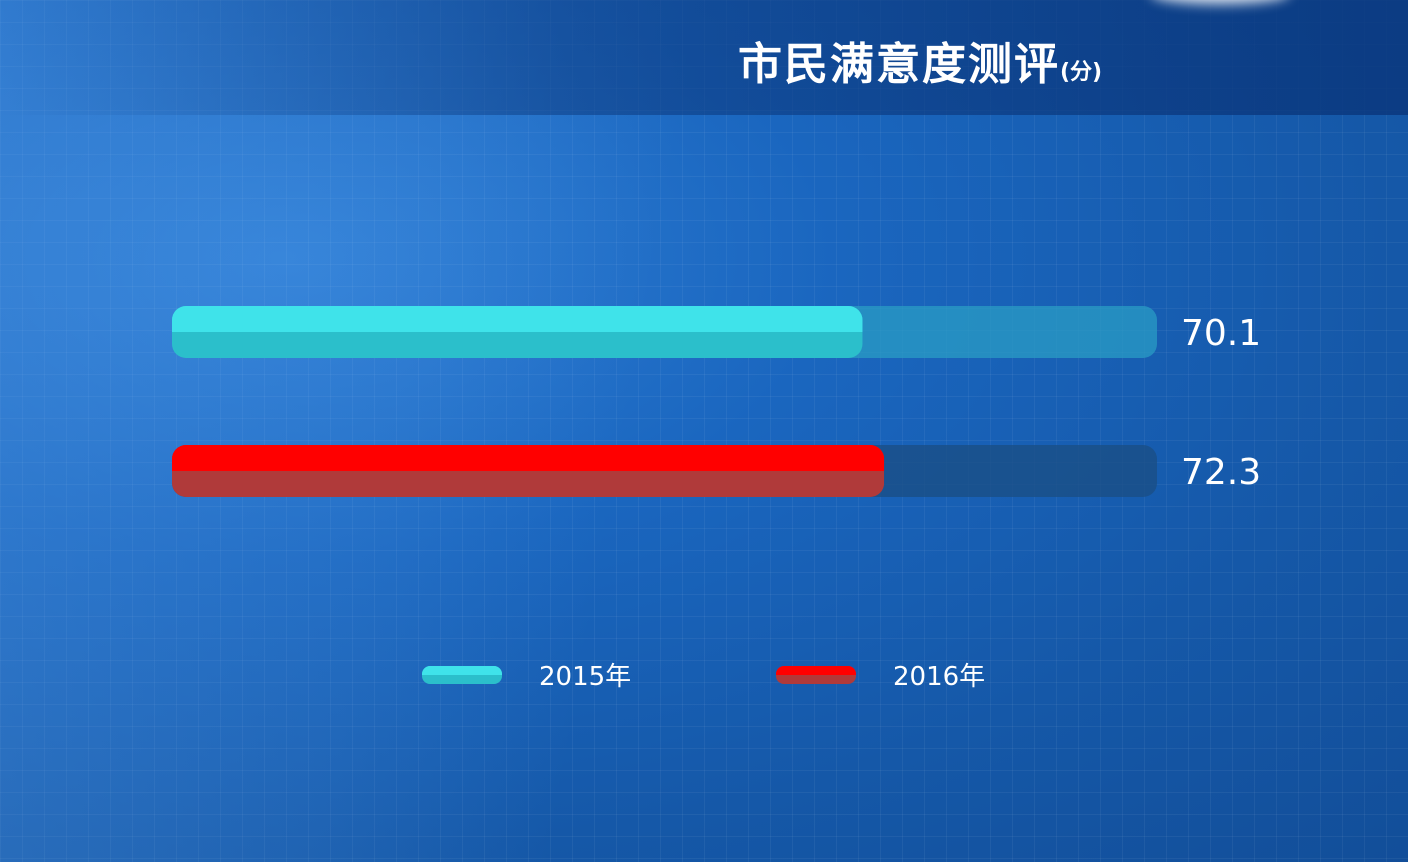 This screenshot has height=862, width=1408. What do you see at coordinates (1221, 472) in the screenshot?
I see `data-label: 72.3` at bounding box center [1221, 472].